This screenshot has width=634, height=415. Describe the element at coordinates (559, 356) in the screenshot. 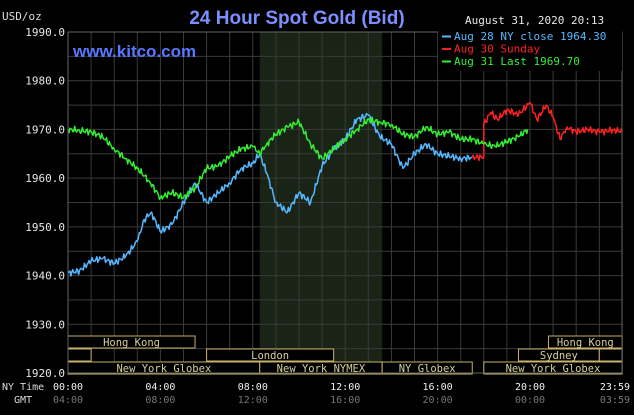

I see `session-label: Sydney` at that location.